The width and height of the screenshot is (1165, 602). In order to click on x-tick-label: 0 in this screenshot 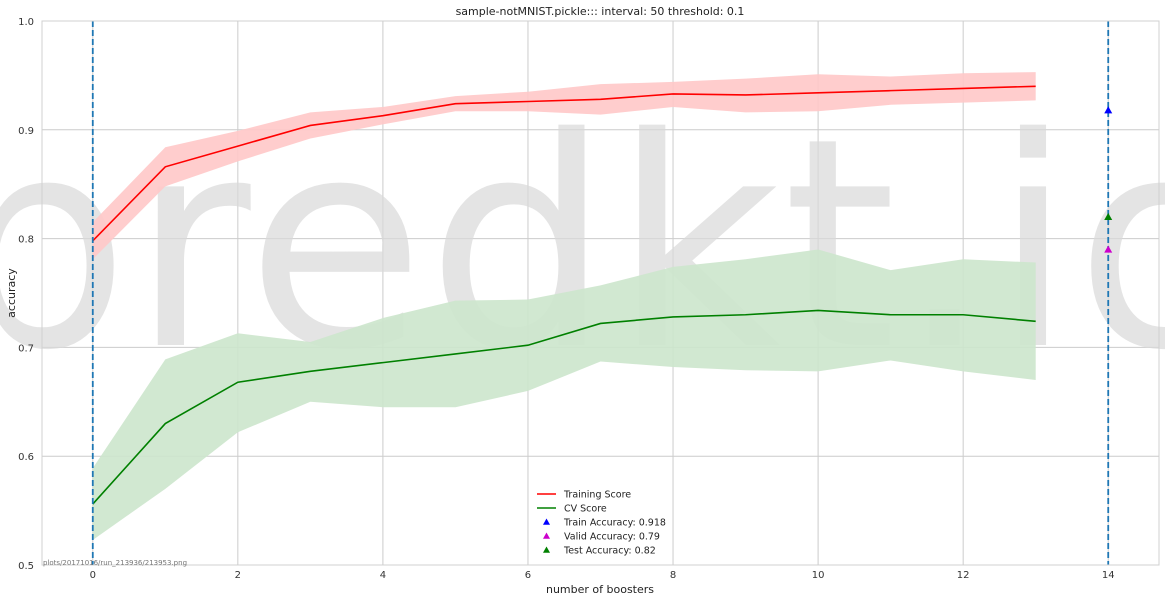, I will do `click(93, 575)`.